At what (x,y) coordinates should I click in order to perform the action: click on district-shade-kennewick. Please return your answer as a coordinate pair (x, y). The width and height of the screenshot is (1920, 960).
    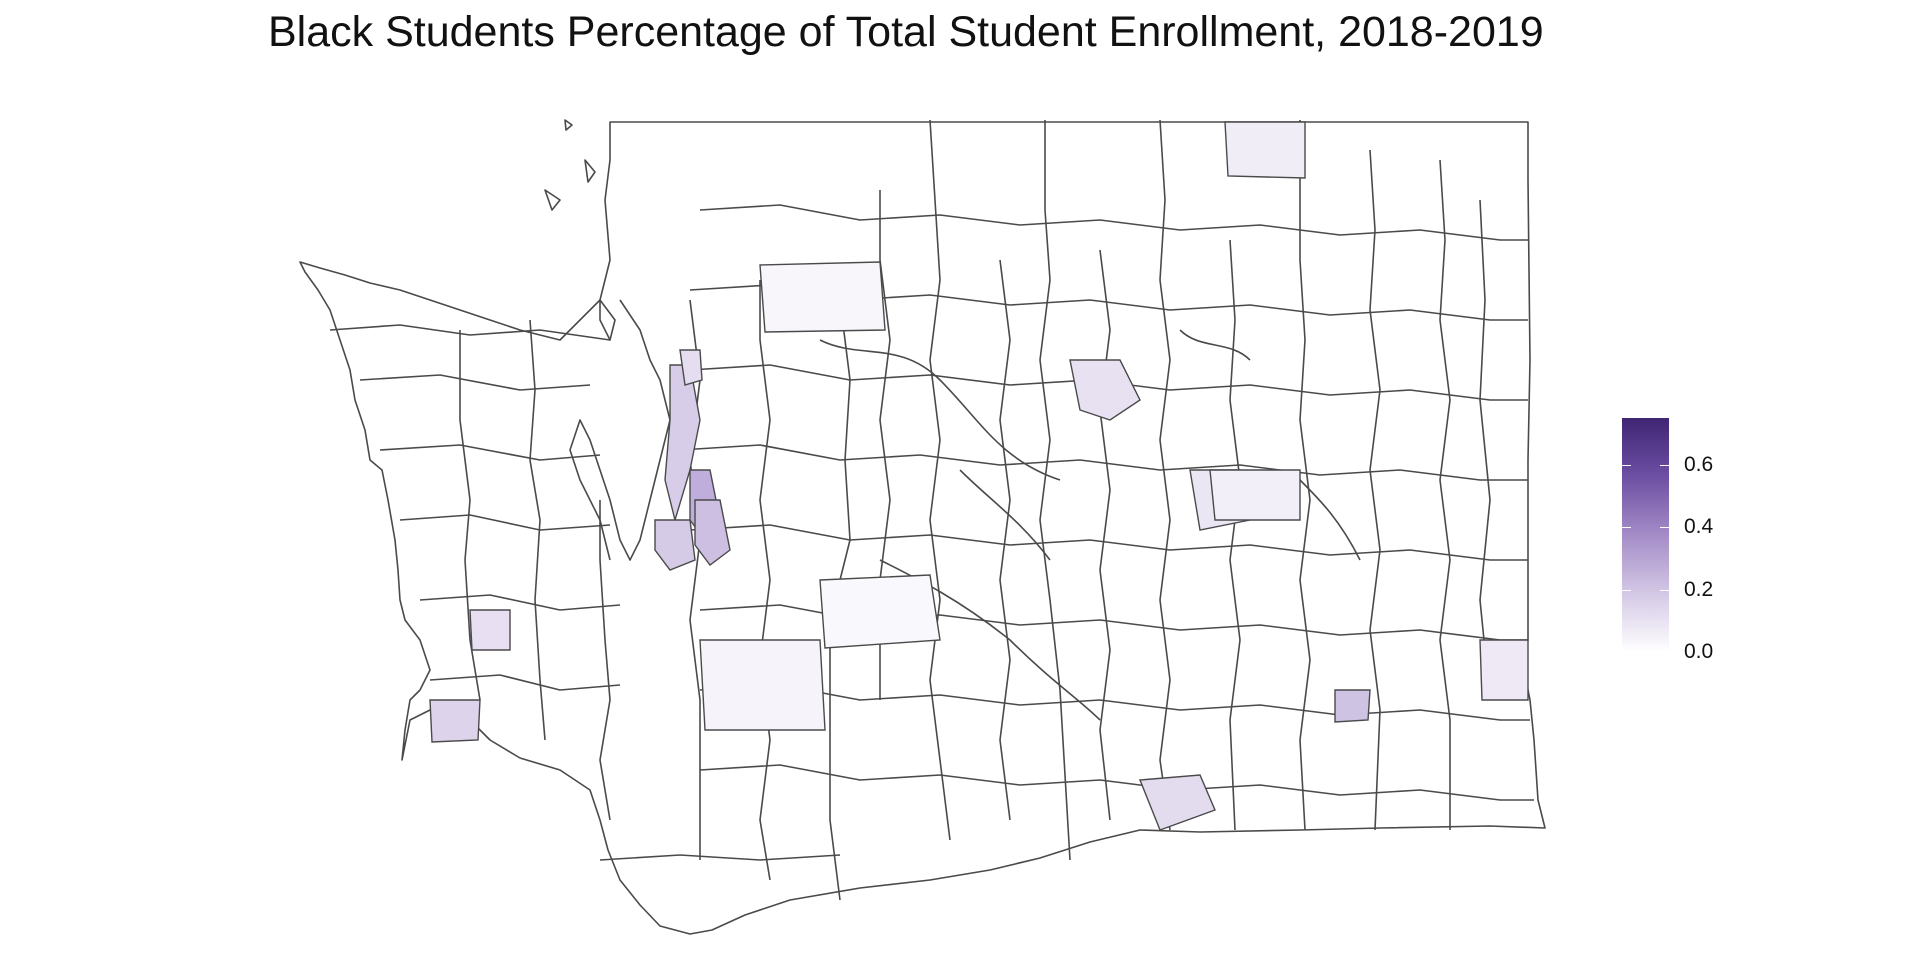
    Looking at the image, I should click on (1177, 802).